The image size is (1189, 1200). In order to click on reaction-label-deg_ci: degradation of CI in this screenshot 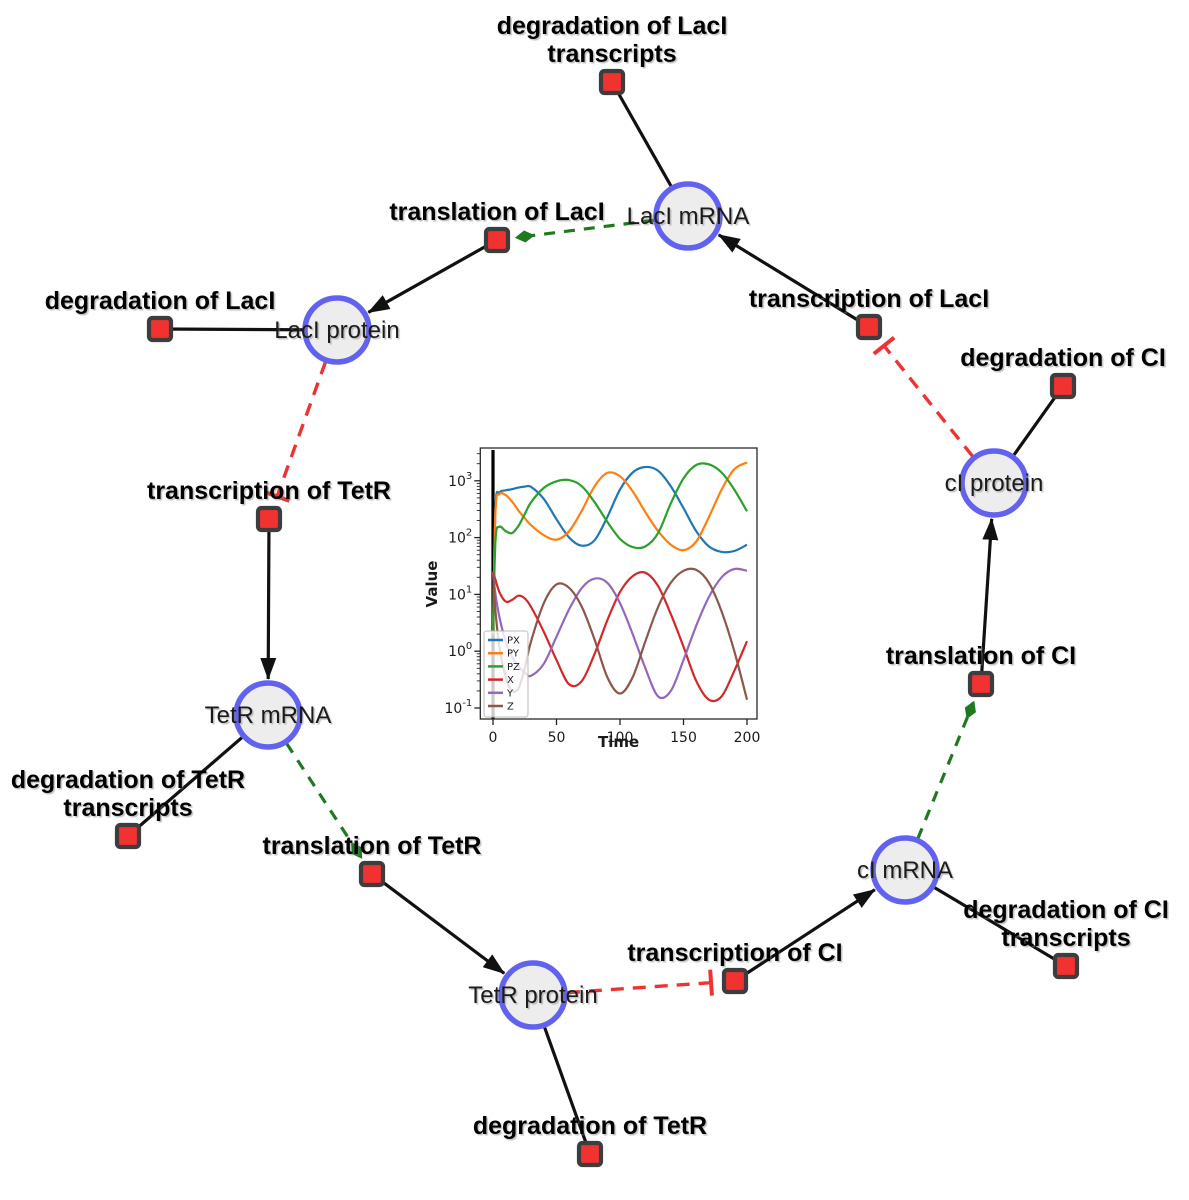, I will do `click(1063, 358)`.